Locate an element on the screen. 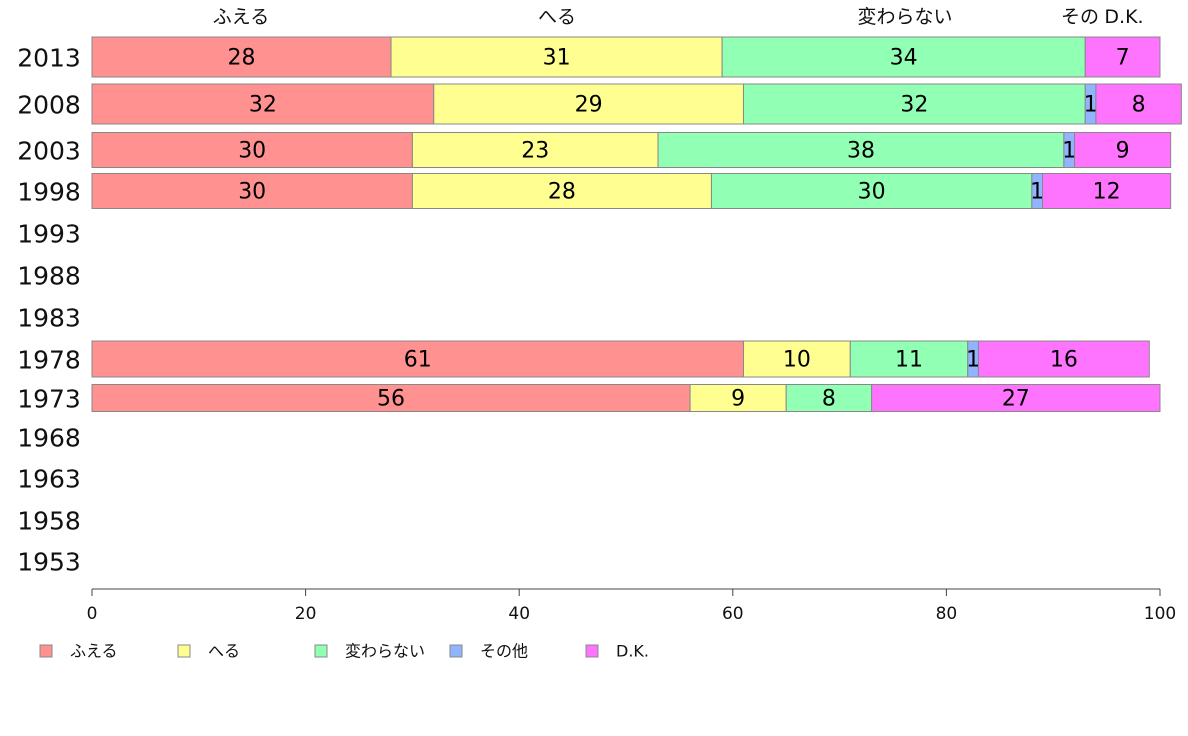  year-label: 1953 is located at coordinates (49, 562).